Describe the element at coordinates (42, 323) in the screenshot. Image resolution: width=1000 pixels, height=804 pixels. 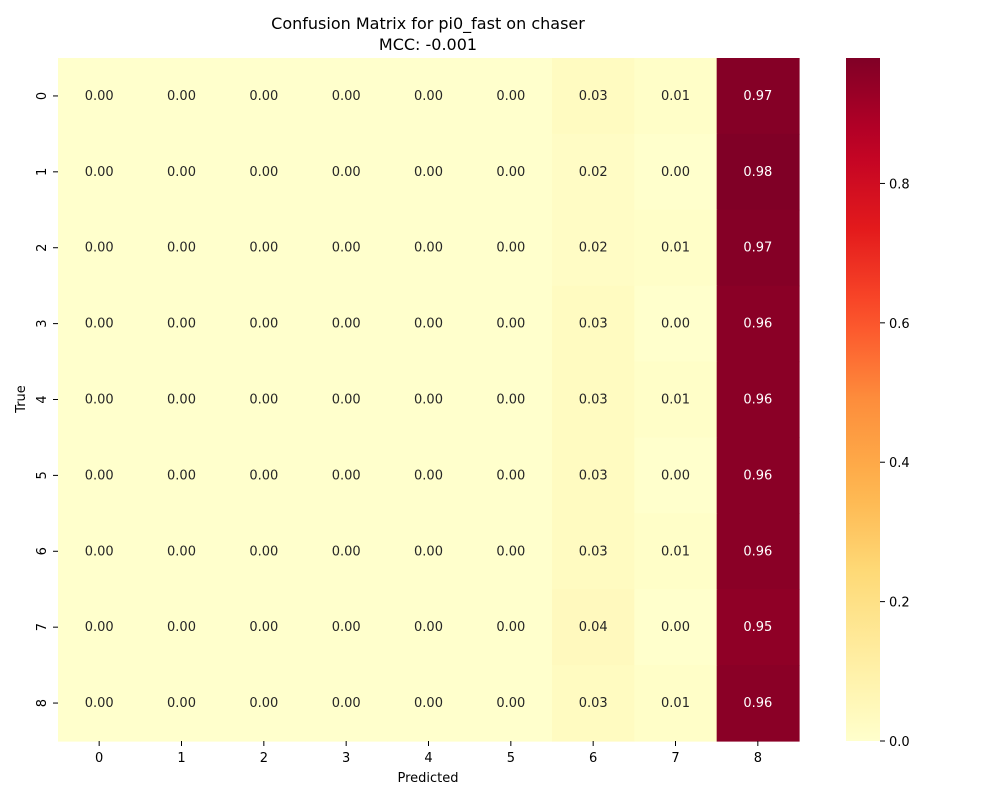
I see `y-tick-label: 3` at that location.